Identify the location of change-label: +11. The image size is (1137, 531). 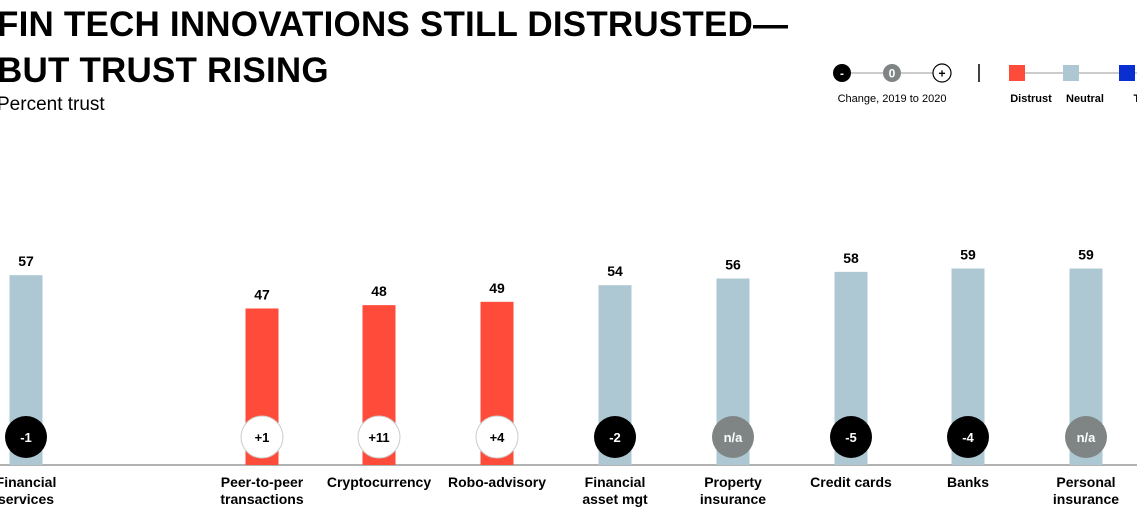
(378, 437).